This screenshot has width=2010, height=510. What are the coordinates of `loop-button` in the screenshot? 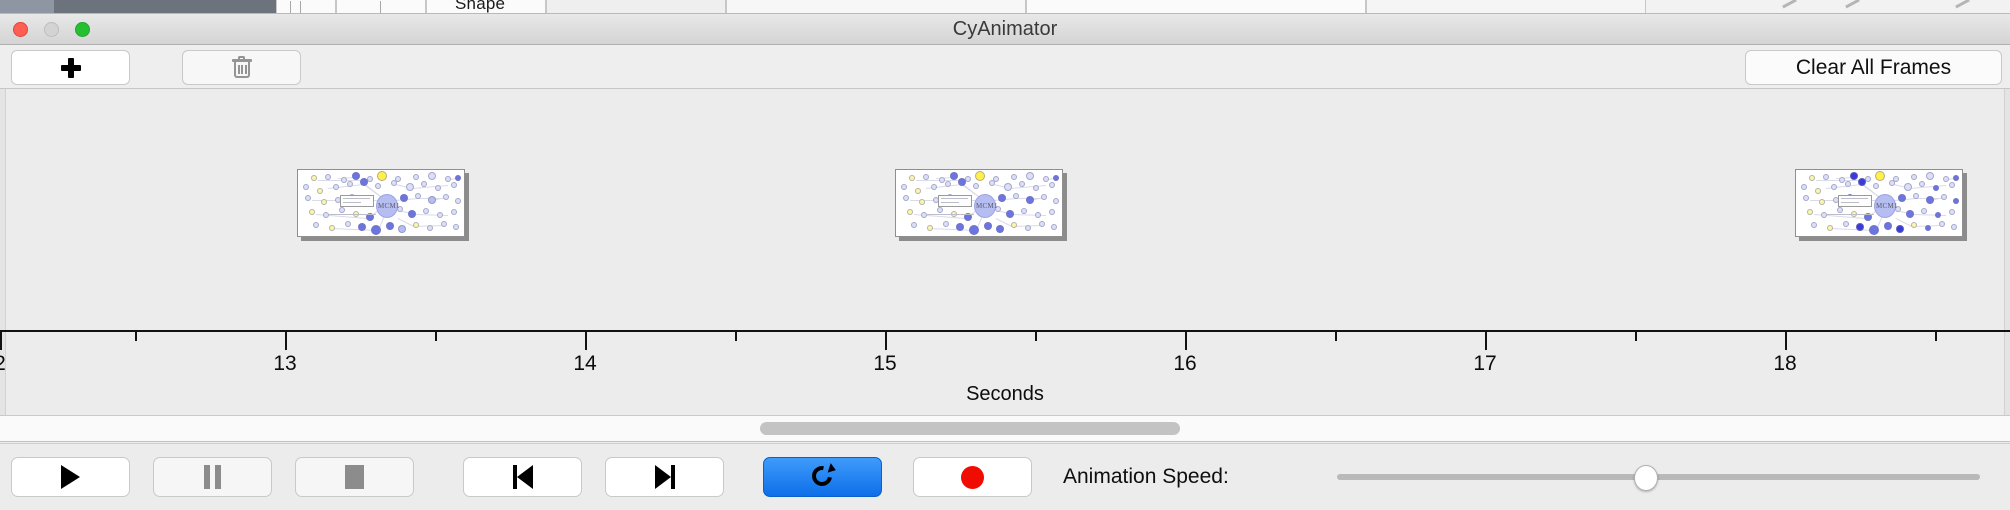 It's located at (822, 477).